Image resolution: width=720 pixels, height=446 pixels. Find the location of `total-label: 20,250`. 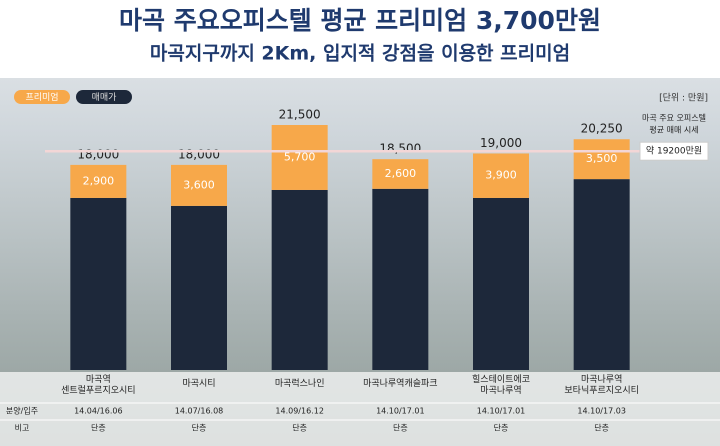

total-label: 20,250 is located at coordinates (602, 129).